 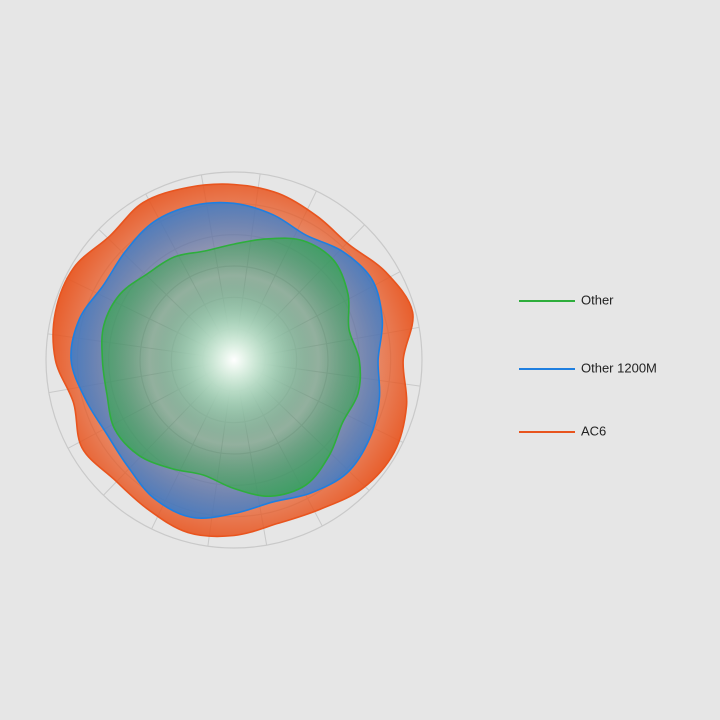 I want to click on legend-label: AC6, so click(x=593, y=430).